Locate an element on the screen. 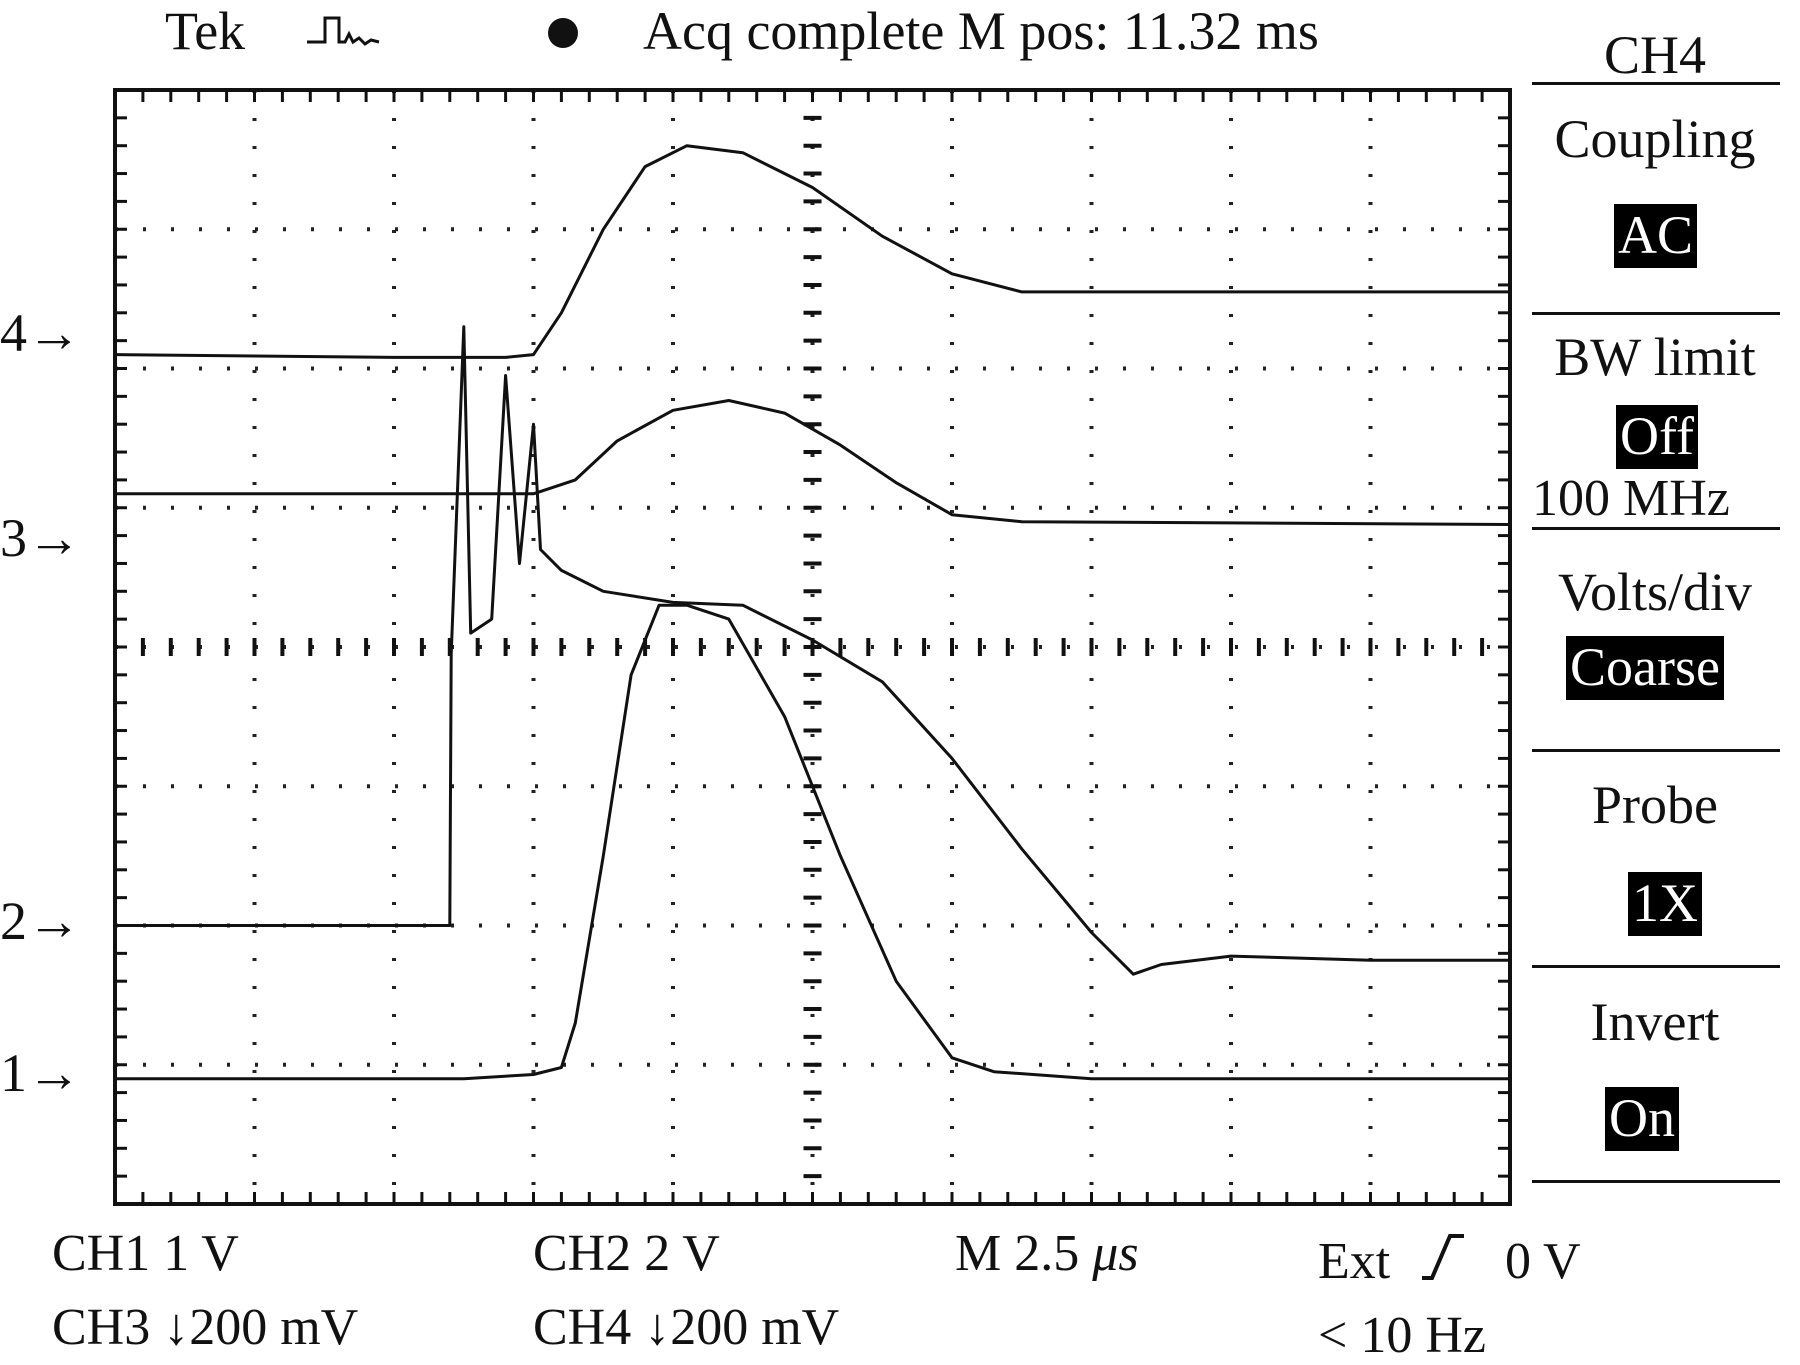  trigger-source-readout: Ext is located at coordinates (1354, 1261).